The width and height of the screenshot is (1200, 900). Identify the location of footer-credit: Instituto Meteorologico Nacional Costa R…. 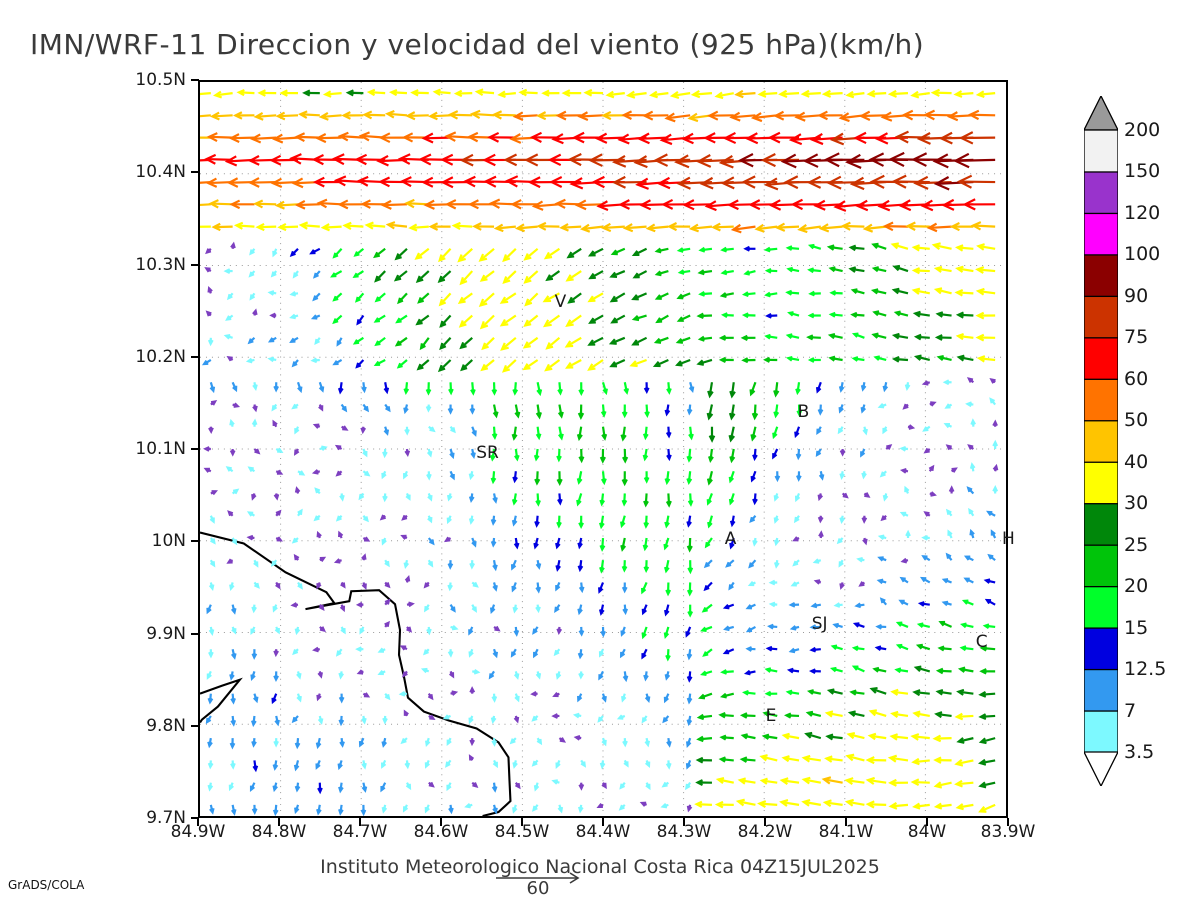
(600, 867).